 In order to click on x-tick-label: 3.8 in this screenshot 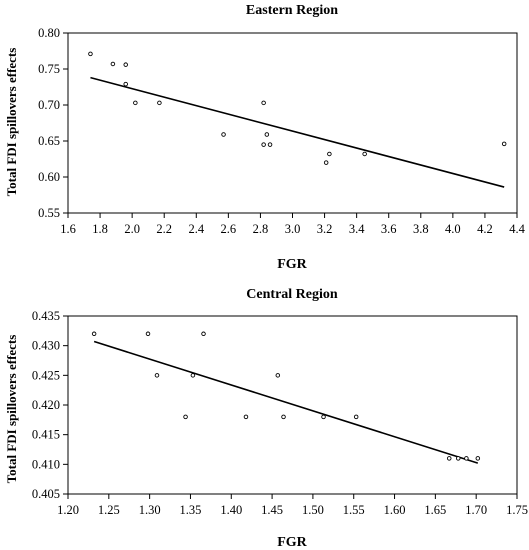, I will do `click(421, 229)`.